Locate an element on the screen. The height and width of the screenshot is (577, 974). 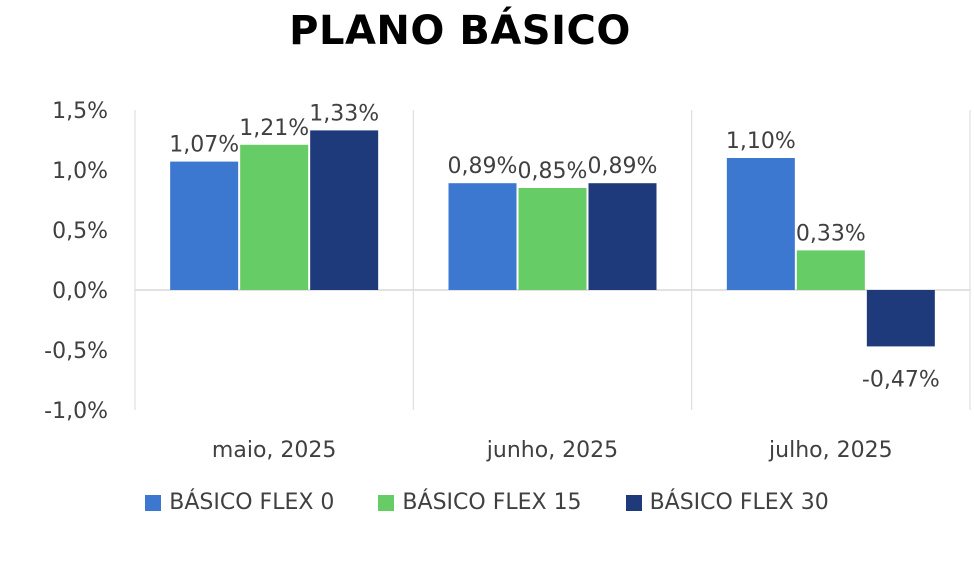
y-tick-label: 0,5% is located at coordinates (80, 231).